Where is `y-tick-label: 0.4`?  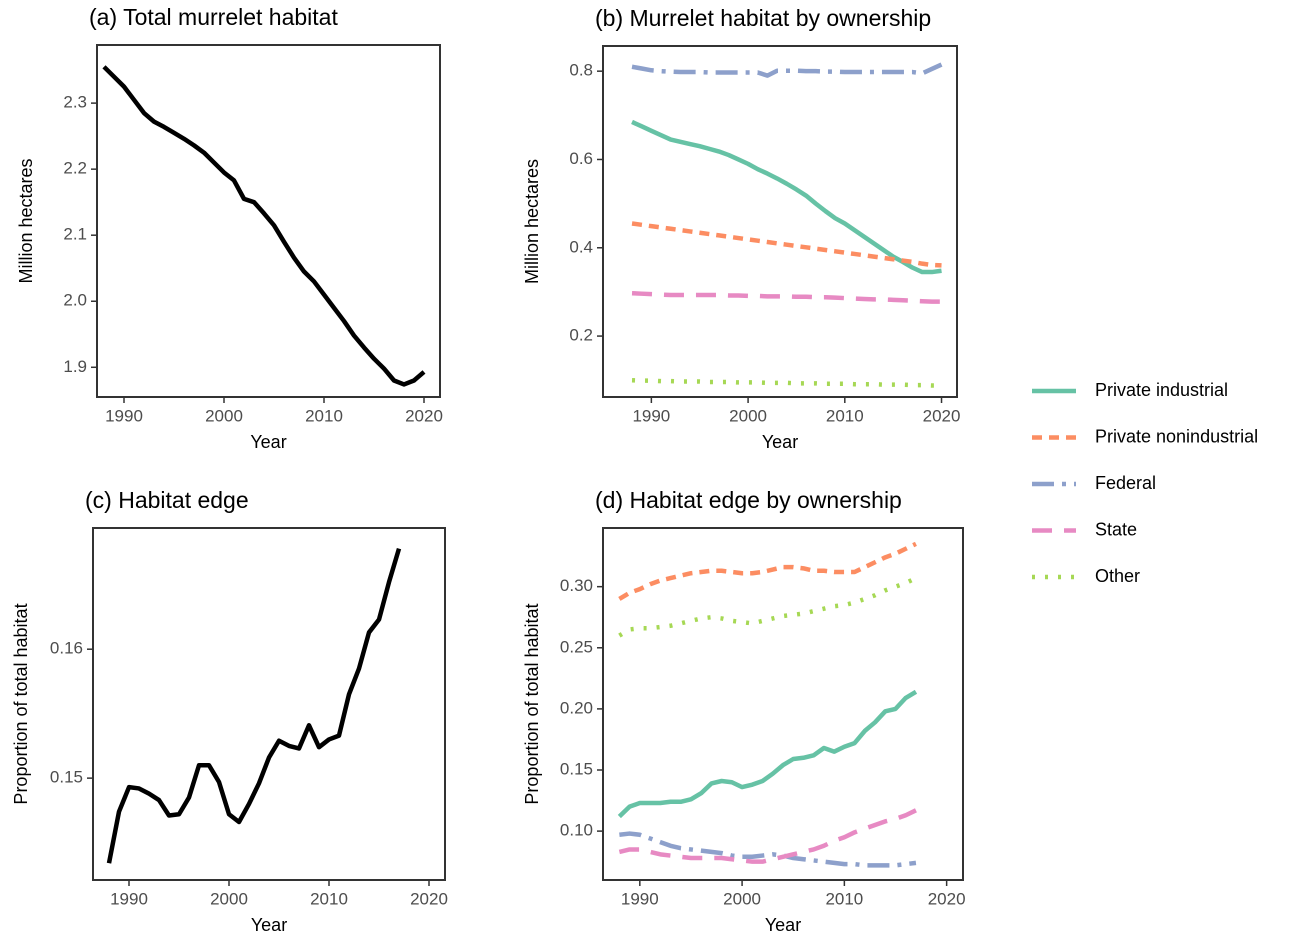 y-tick-label: 0.4 is located at coordinates (581, 246).